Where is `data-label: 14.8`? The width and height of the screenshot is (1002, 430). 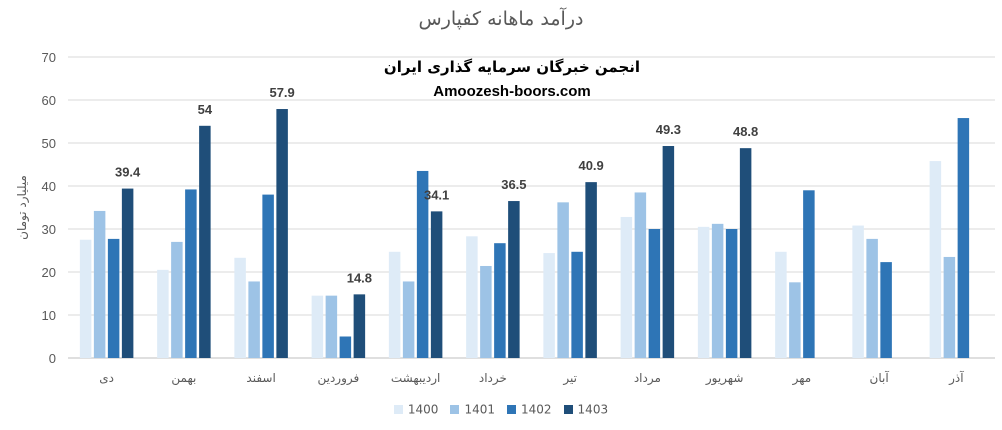
data-label: 14.8 is located at coordinates (359, 277).